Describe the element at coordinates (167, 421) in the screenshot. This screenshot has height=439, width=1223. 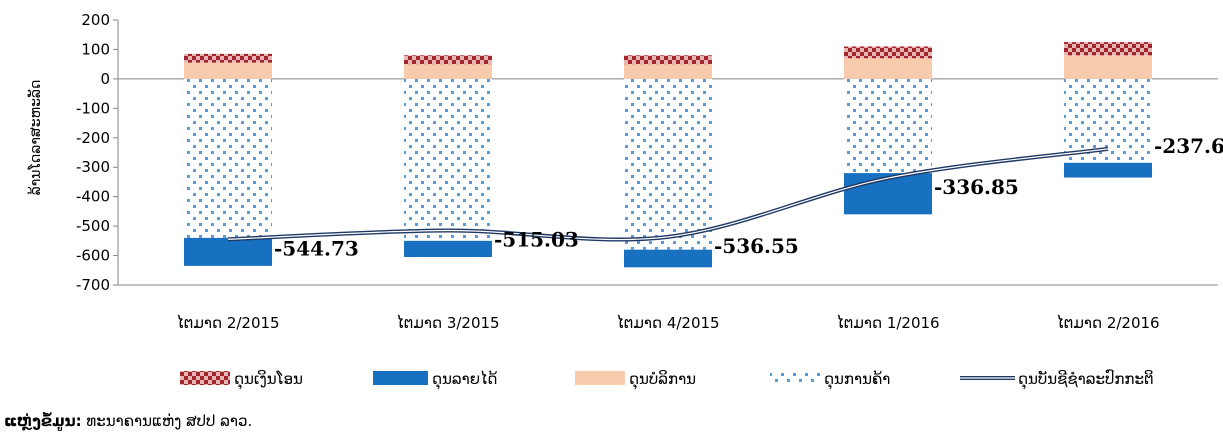
I see `source-text: ທະນາຄານແຫ່ງ ສປປ ລາວ.` at that location.